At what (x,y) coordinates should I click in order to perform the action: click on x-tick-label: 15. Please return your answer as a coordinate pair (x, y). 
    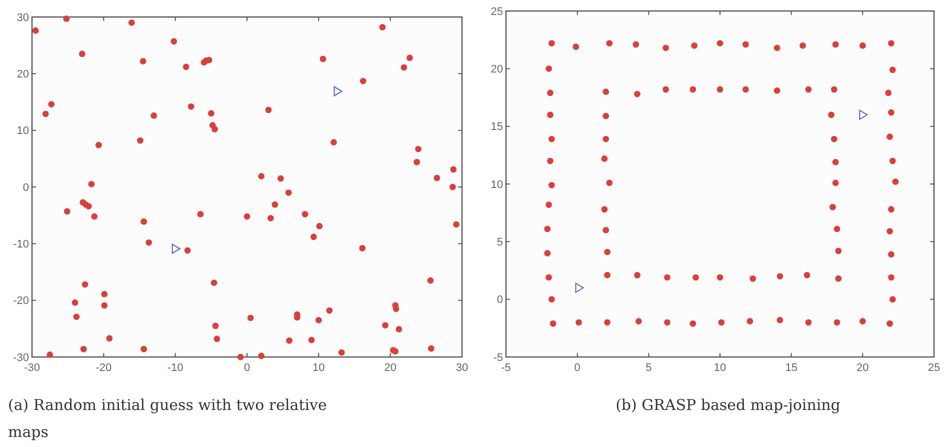
    Looking at the image, I should click on (791, 368).